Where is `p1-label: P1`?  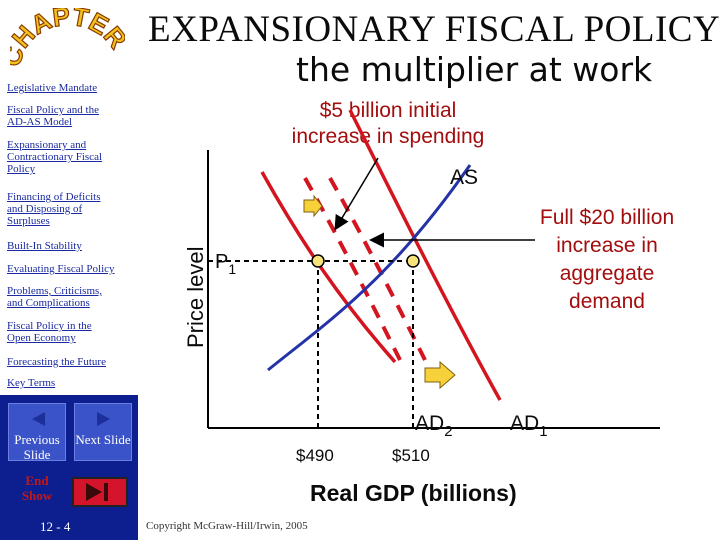
p1-label: P1 is located at coordinates (225, 264).